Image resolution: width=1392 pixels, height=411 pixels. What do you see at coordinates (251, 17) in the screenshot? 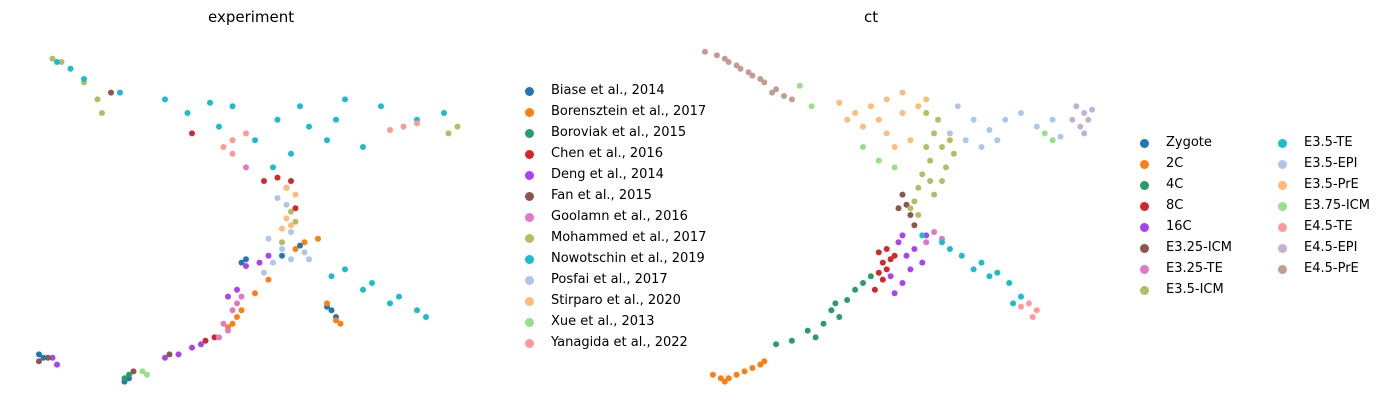
I see `experiment-title: experiment` at bounding box center [251, 17].